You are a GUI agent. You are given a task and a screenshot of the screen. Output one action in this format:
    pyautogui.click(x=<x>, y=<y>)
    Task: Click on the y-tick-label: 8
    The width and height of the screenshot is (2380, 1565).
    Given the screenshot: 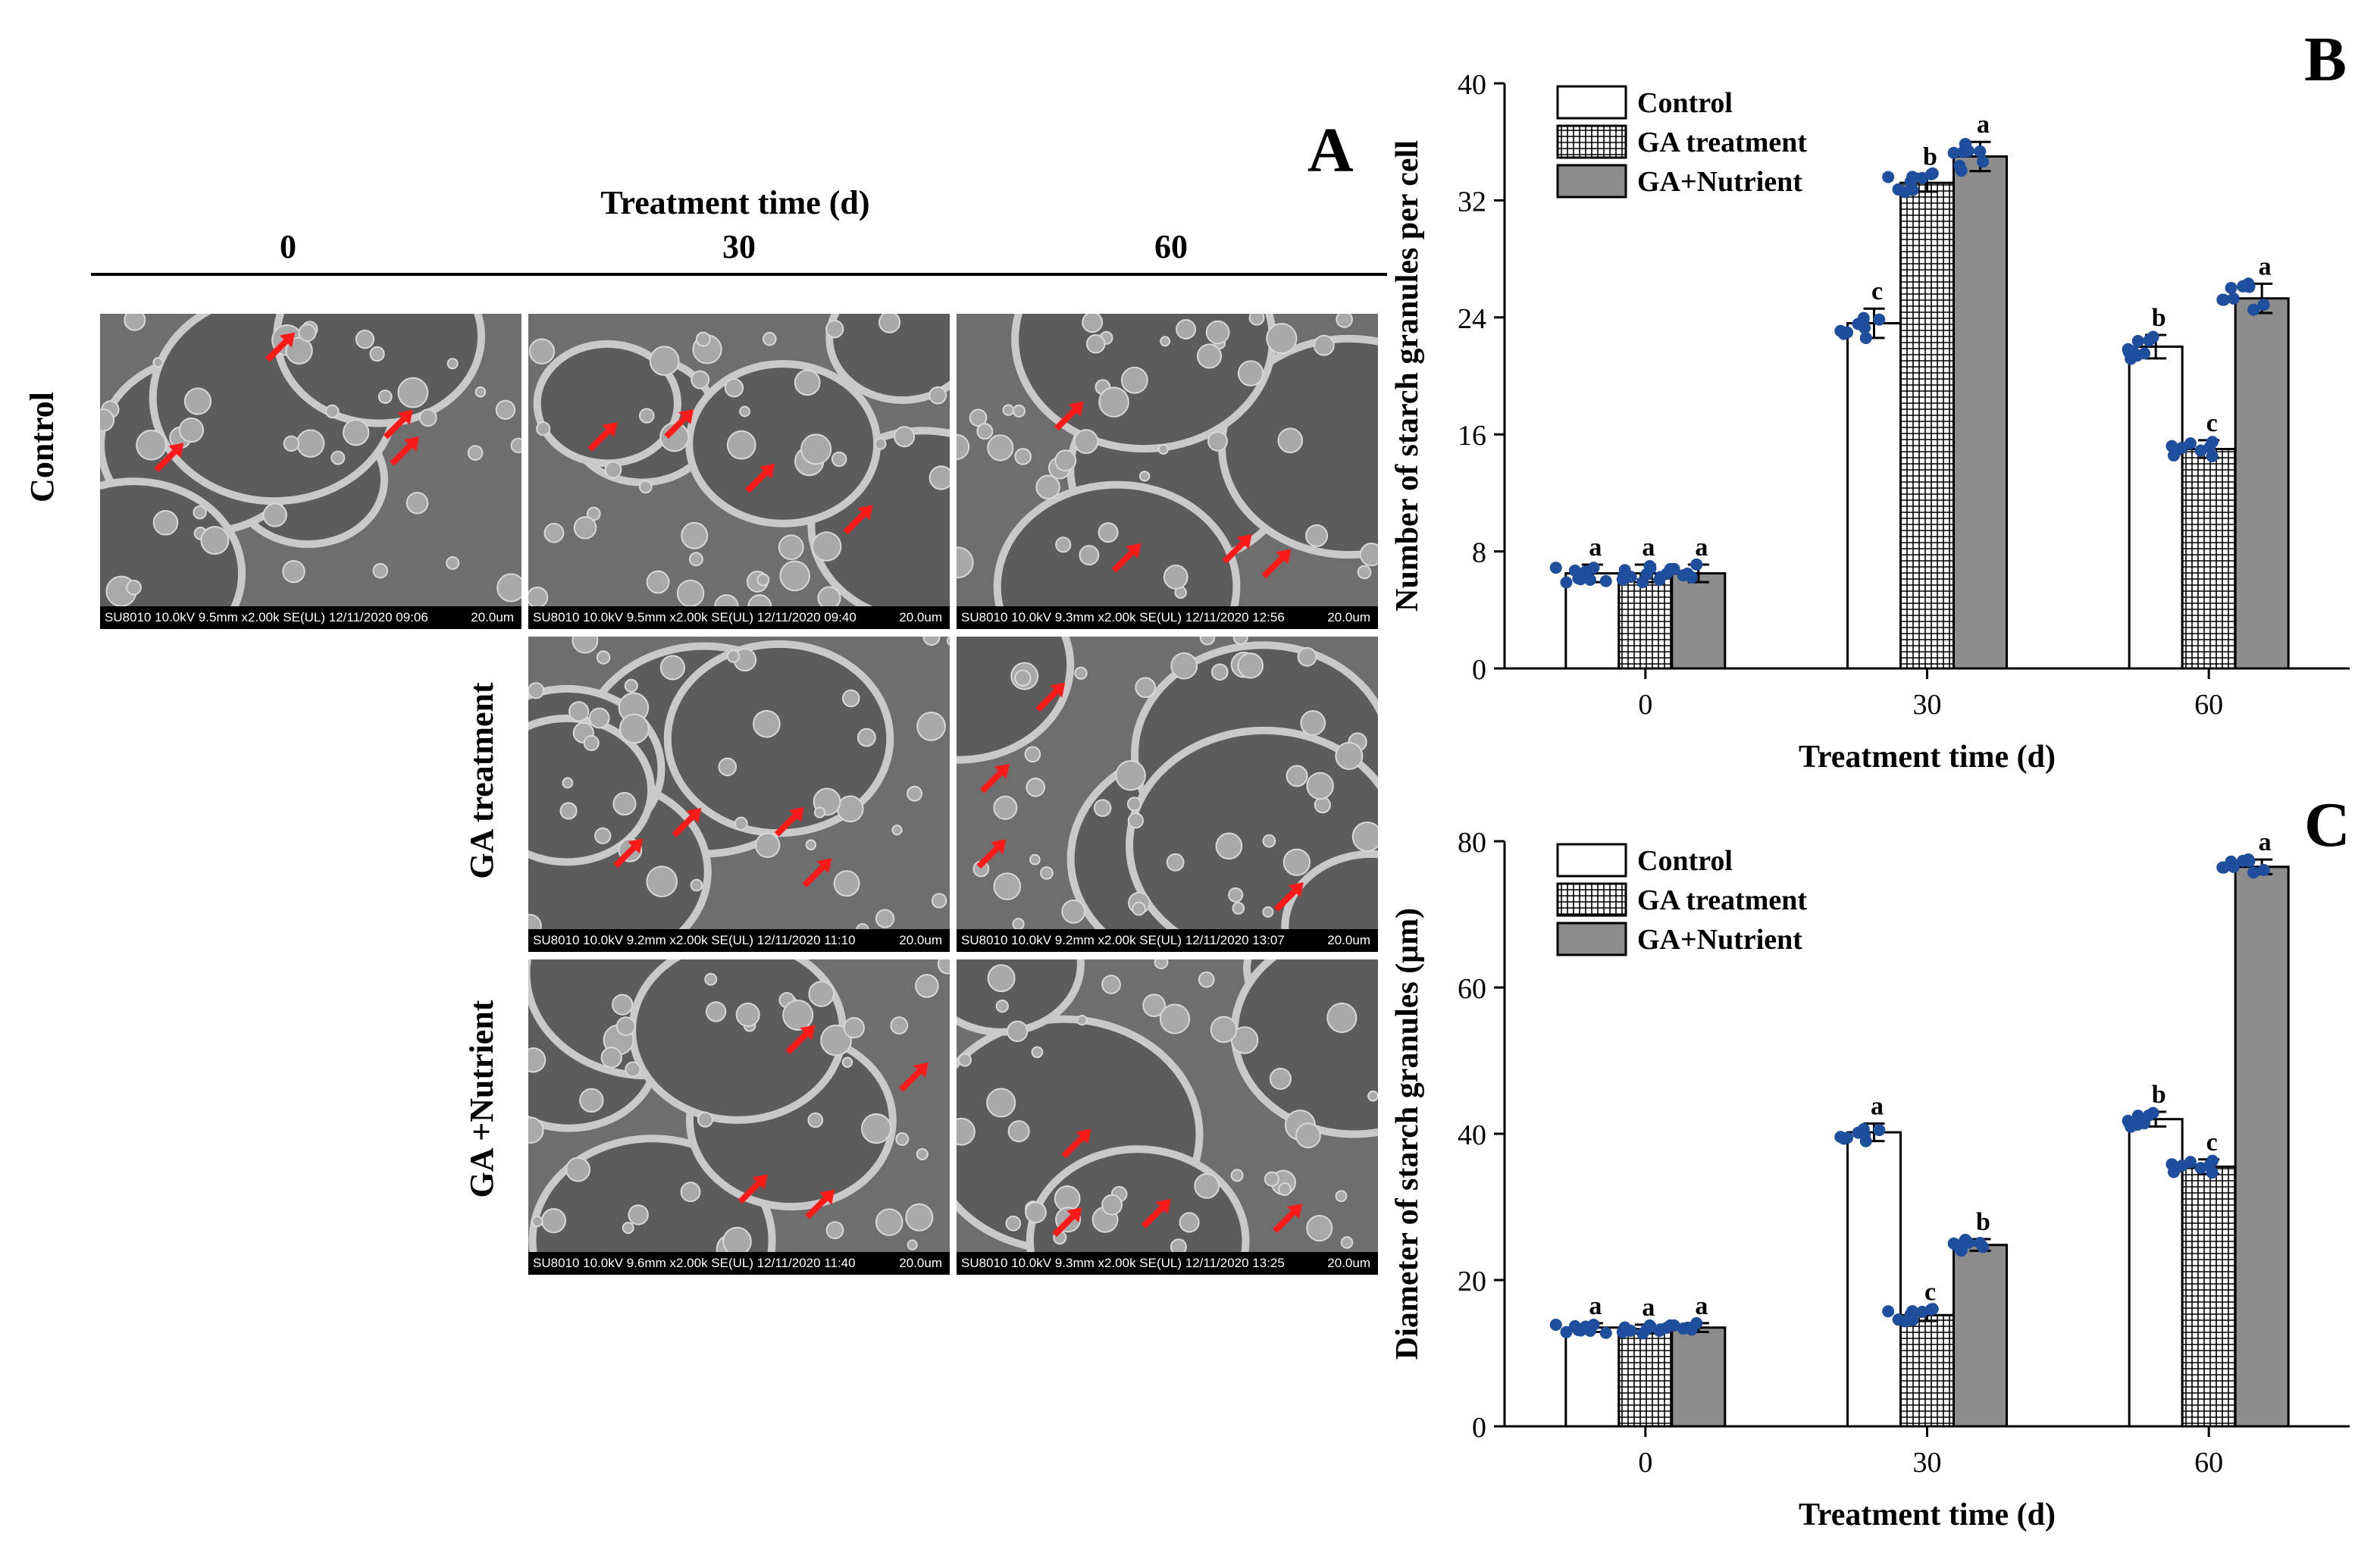 What is the action you would take?
    pyautogui.click(x=1479, y=553)
    